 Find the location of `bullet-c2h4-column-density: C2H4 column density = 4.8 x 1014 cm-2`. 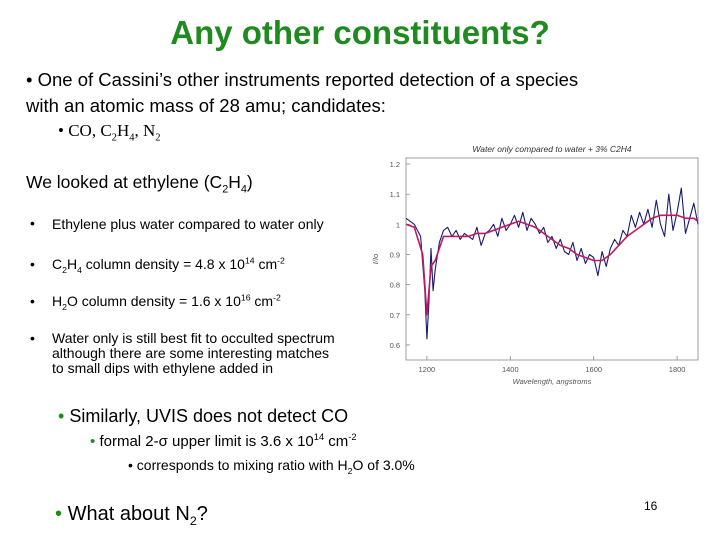

bullet-c2h4-column-density: C2H4 column density = 4.8 x 1014 cm-2 is located at coordinates (168, 265).